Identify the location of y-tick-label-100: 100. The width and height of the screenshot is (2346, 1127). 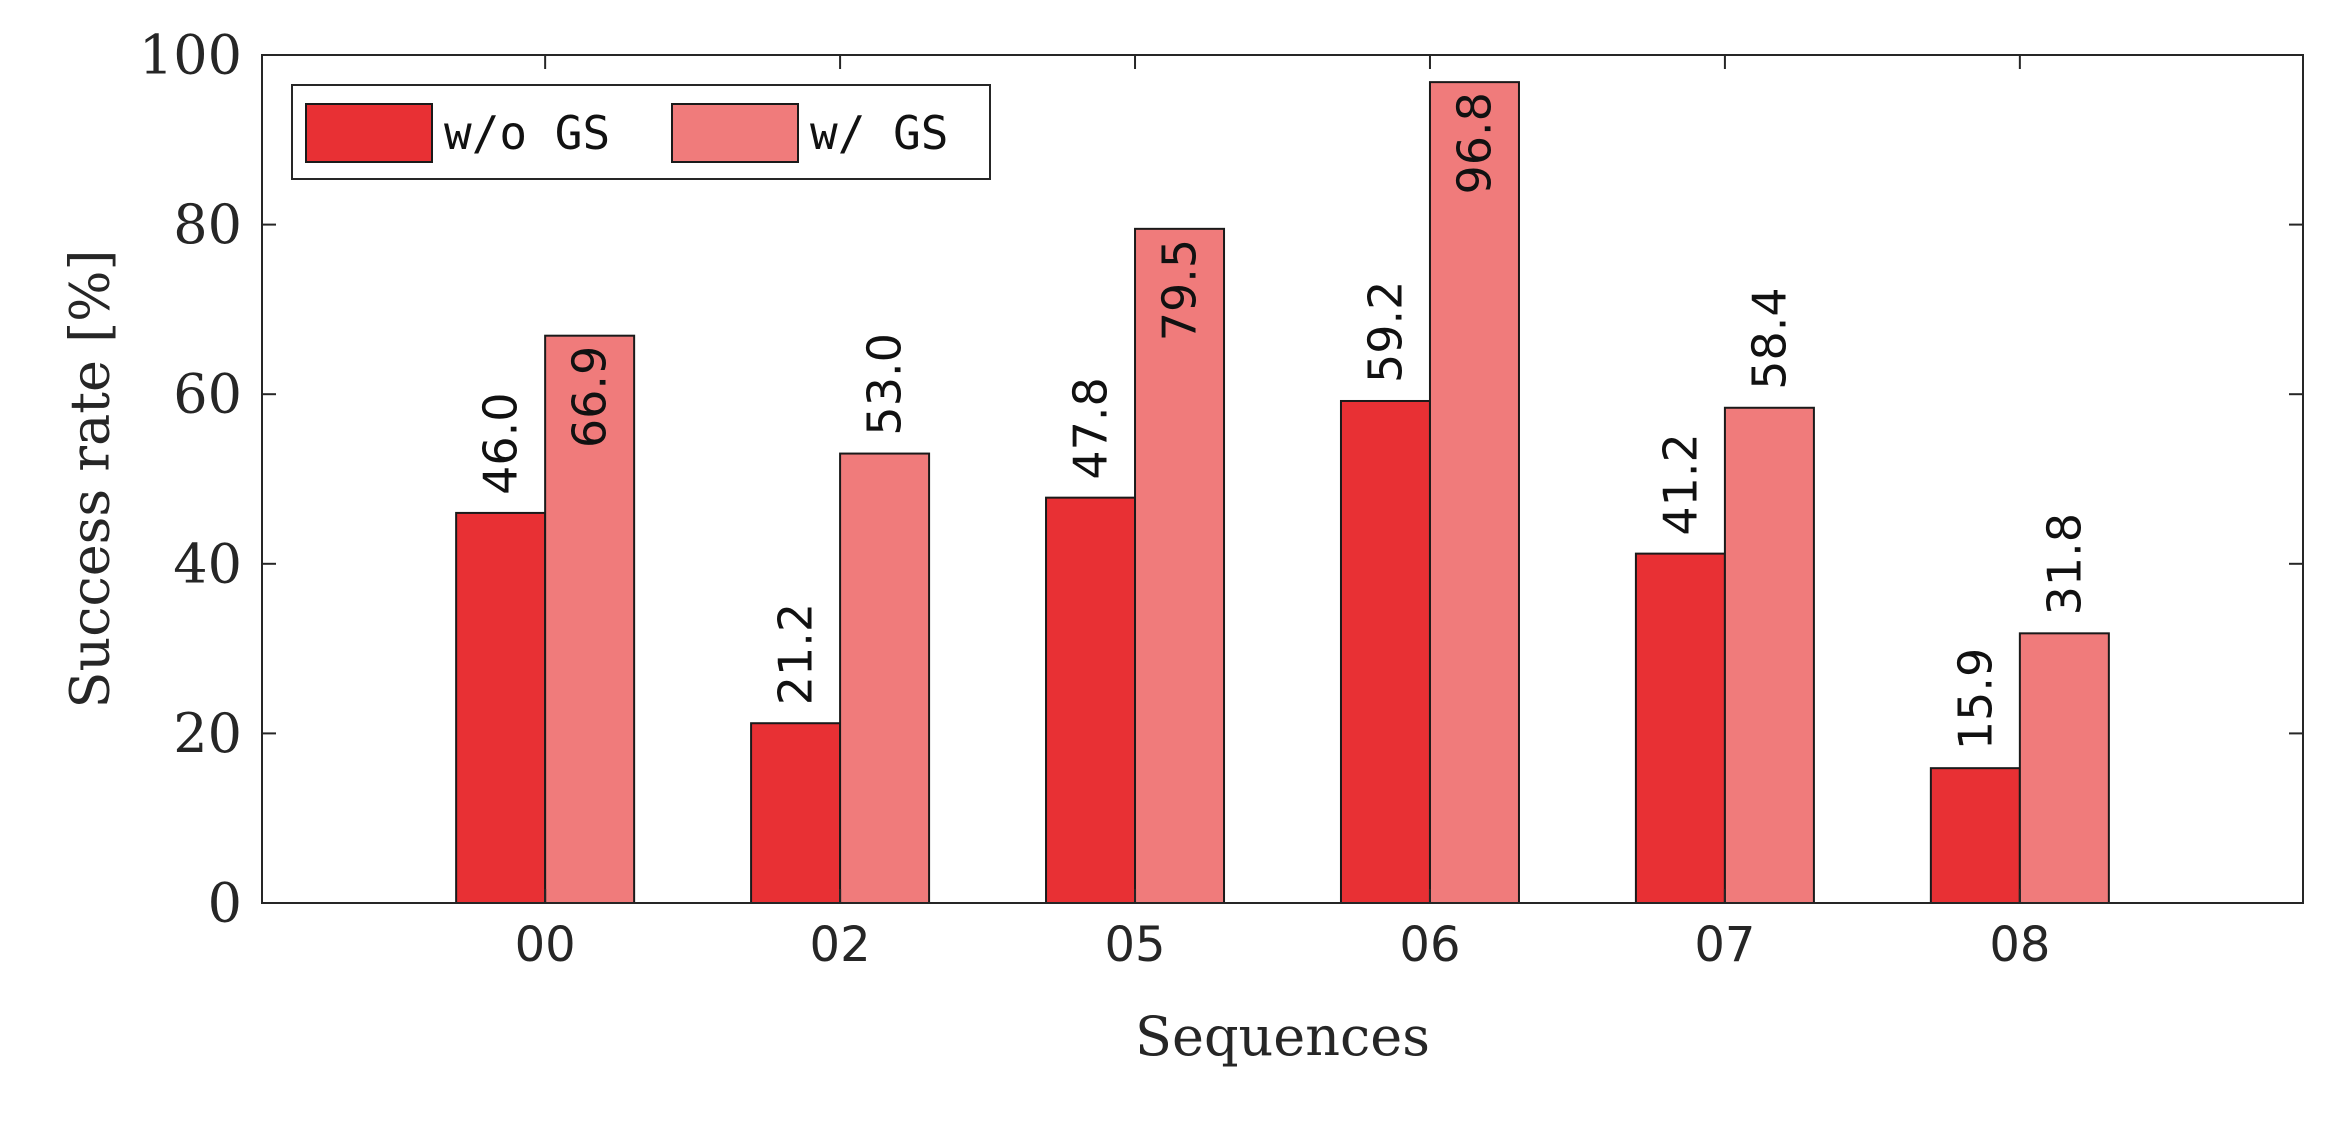
(190, 55).